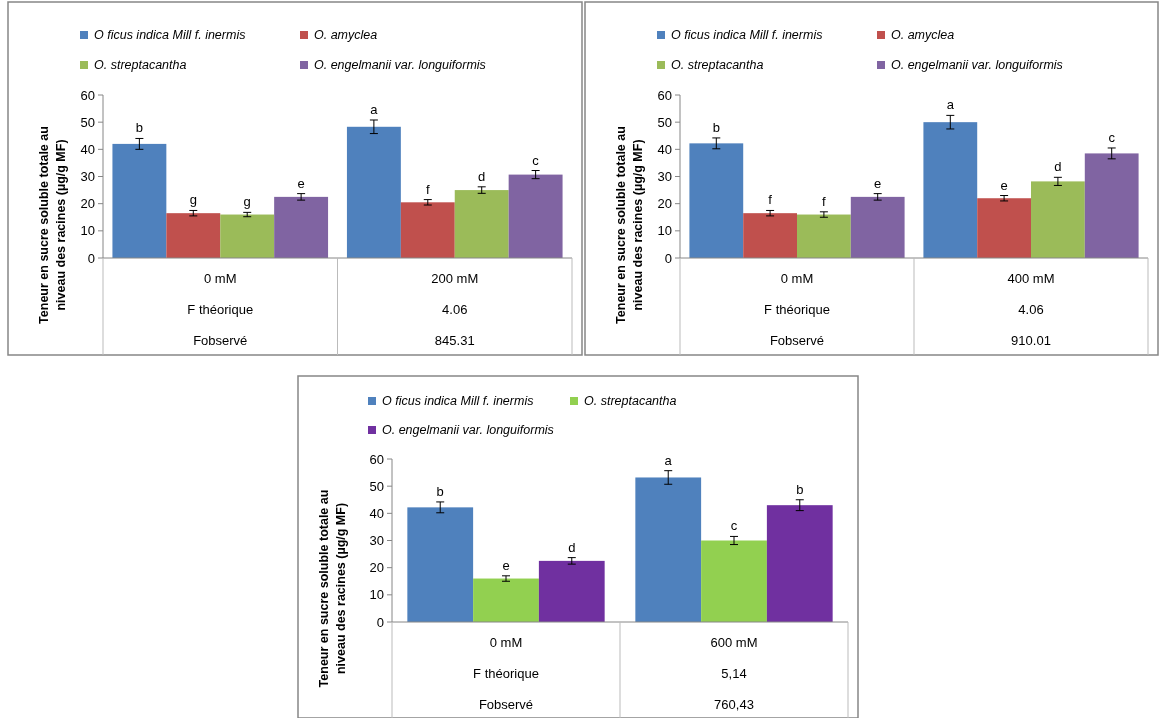  What do you see at coordinates (734, 704) in the screenshot?
I see `text: 760,43` at bounding box center [734, 704].